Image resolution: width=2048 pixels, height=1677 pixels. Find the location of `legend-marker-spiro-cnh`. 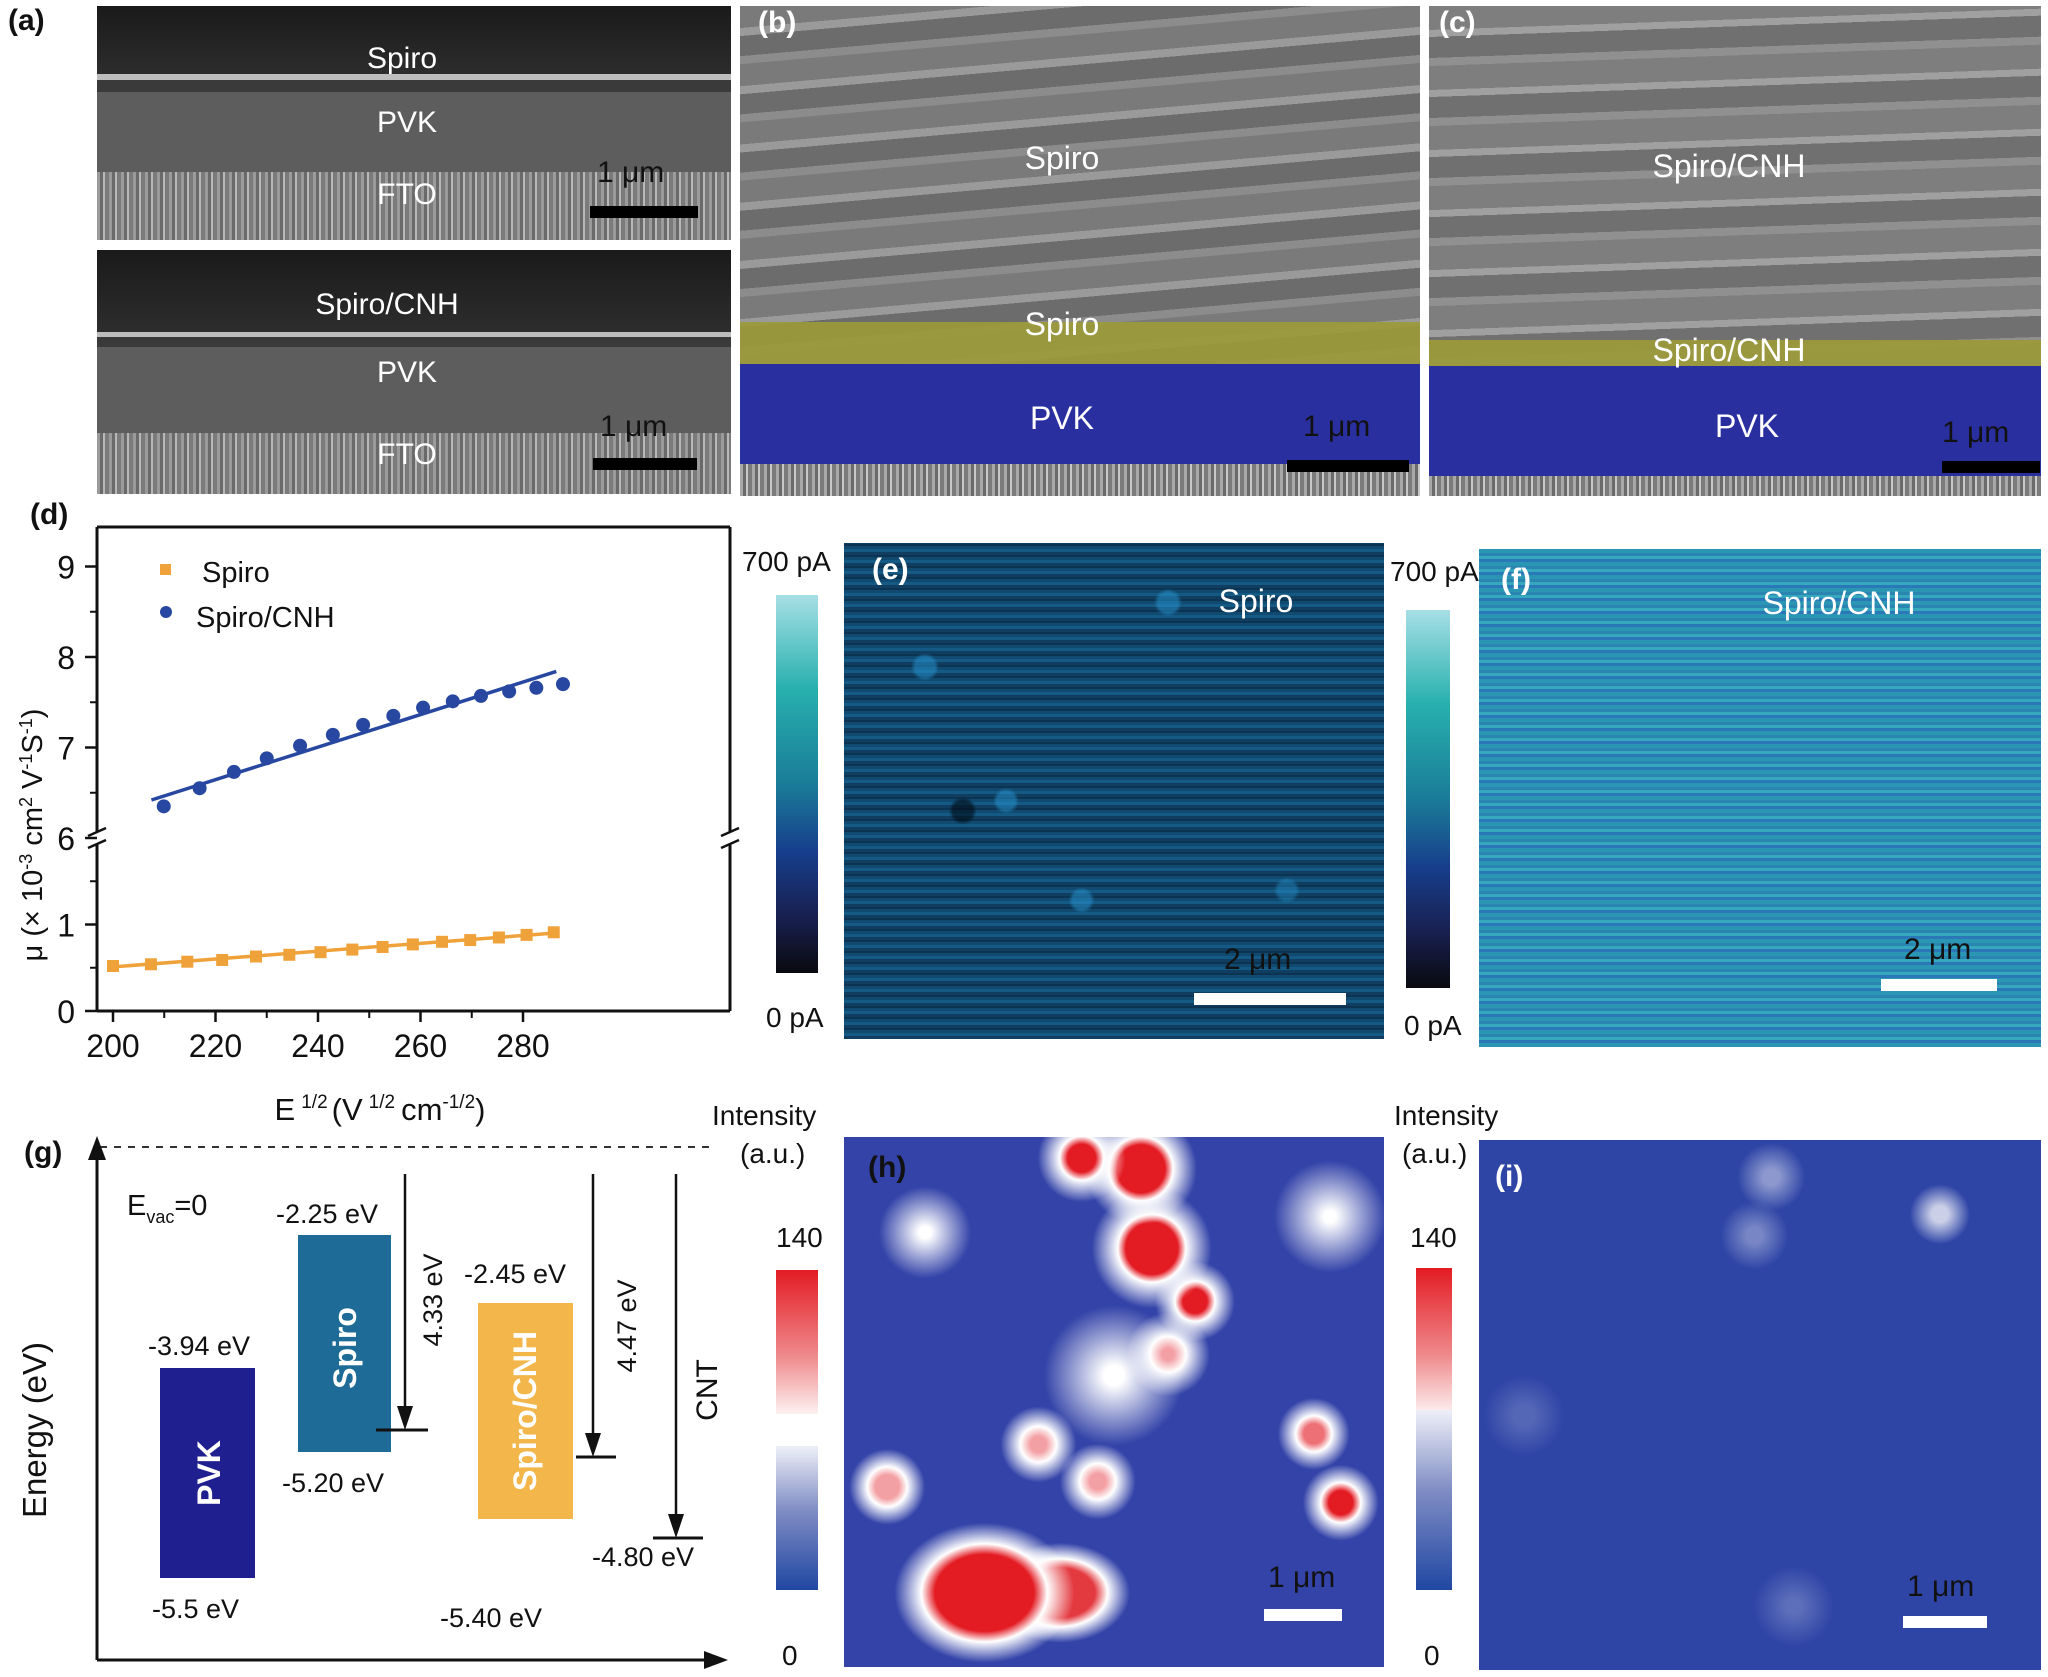

legend-marker-spiro-cnh is located at coordinates (166, 612).